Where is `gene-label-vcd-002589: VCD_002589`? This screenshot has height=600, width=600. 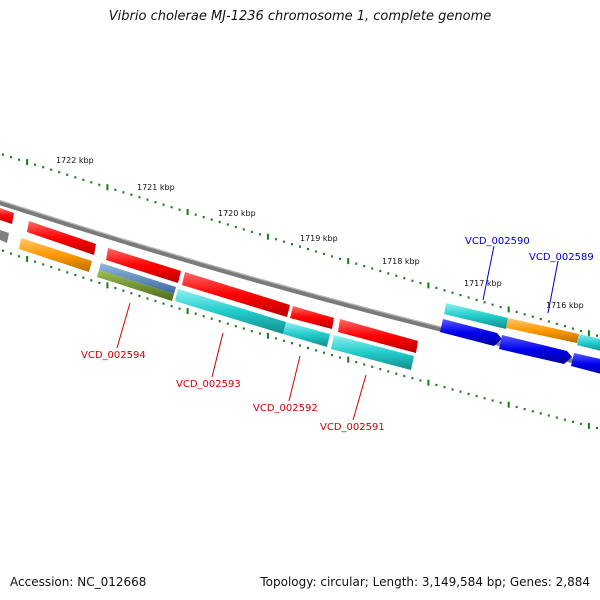
gene-label-vcd-002589: VCD_002589 is located at coordinates (561, 257).